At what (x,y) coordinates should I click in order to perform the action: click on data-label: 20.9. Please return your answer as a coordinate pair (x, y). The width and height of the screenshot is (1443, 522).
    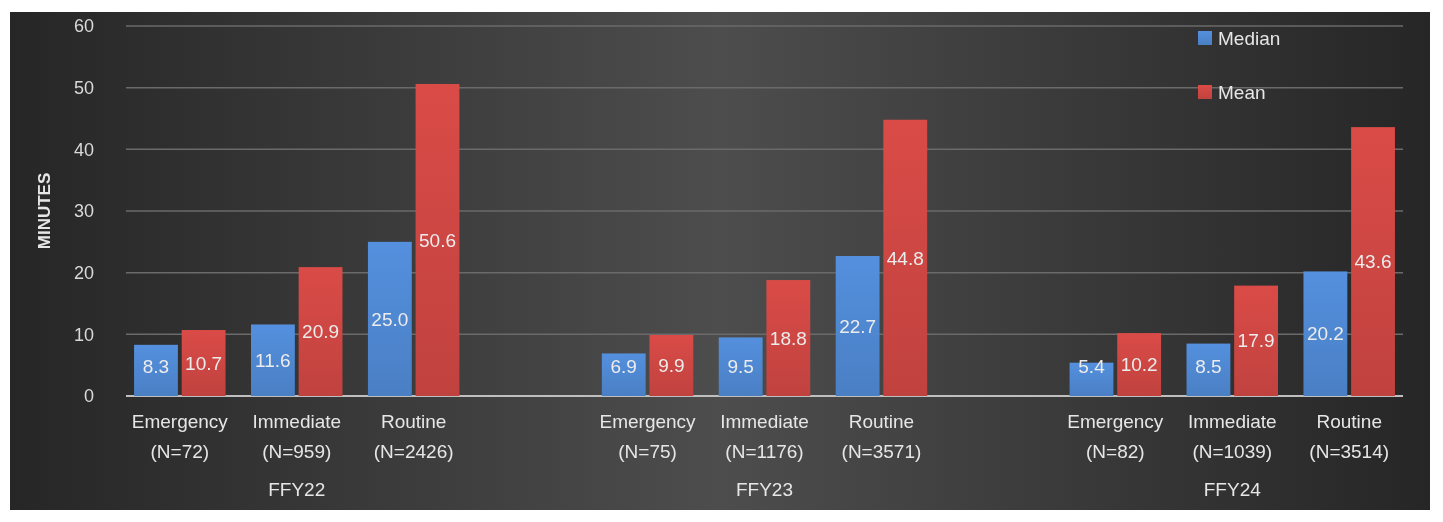
    Looking at the image, I should click on (321, 332).